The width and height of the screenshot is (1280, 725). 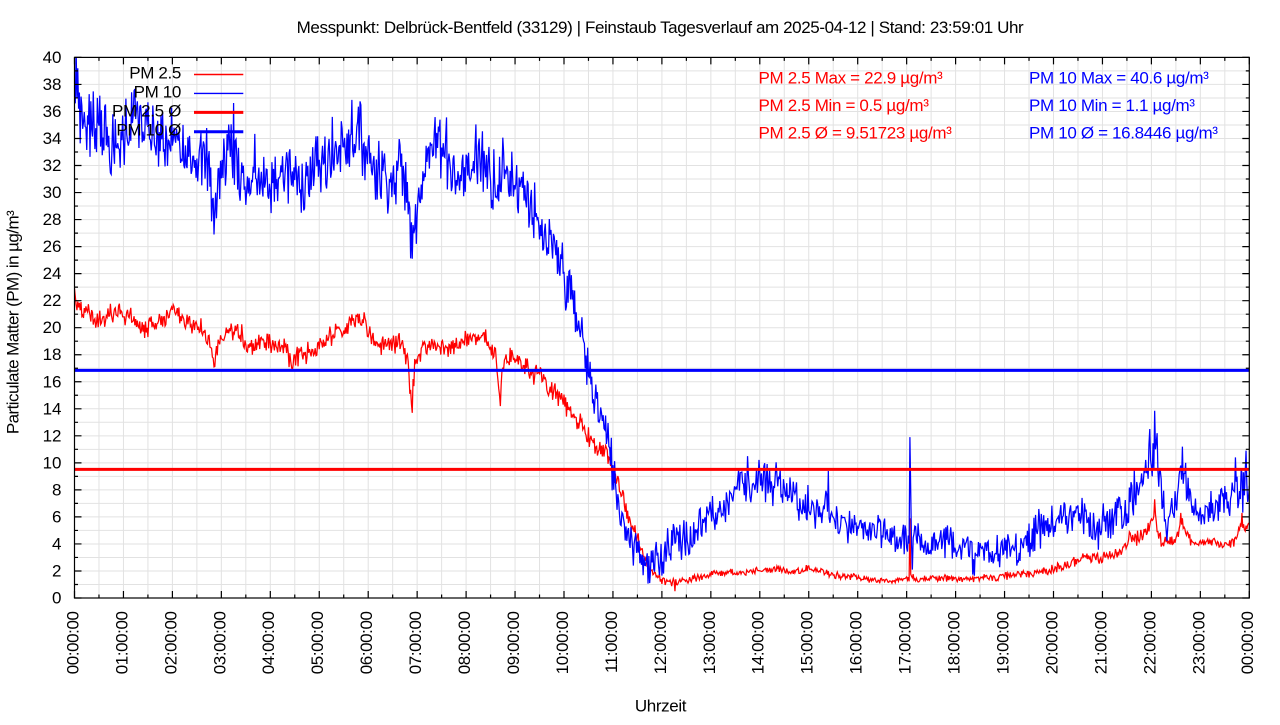 I want to click on svg-text: 18:00:00, so click(x=954, y=643).